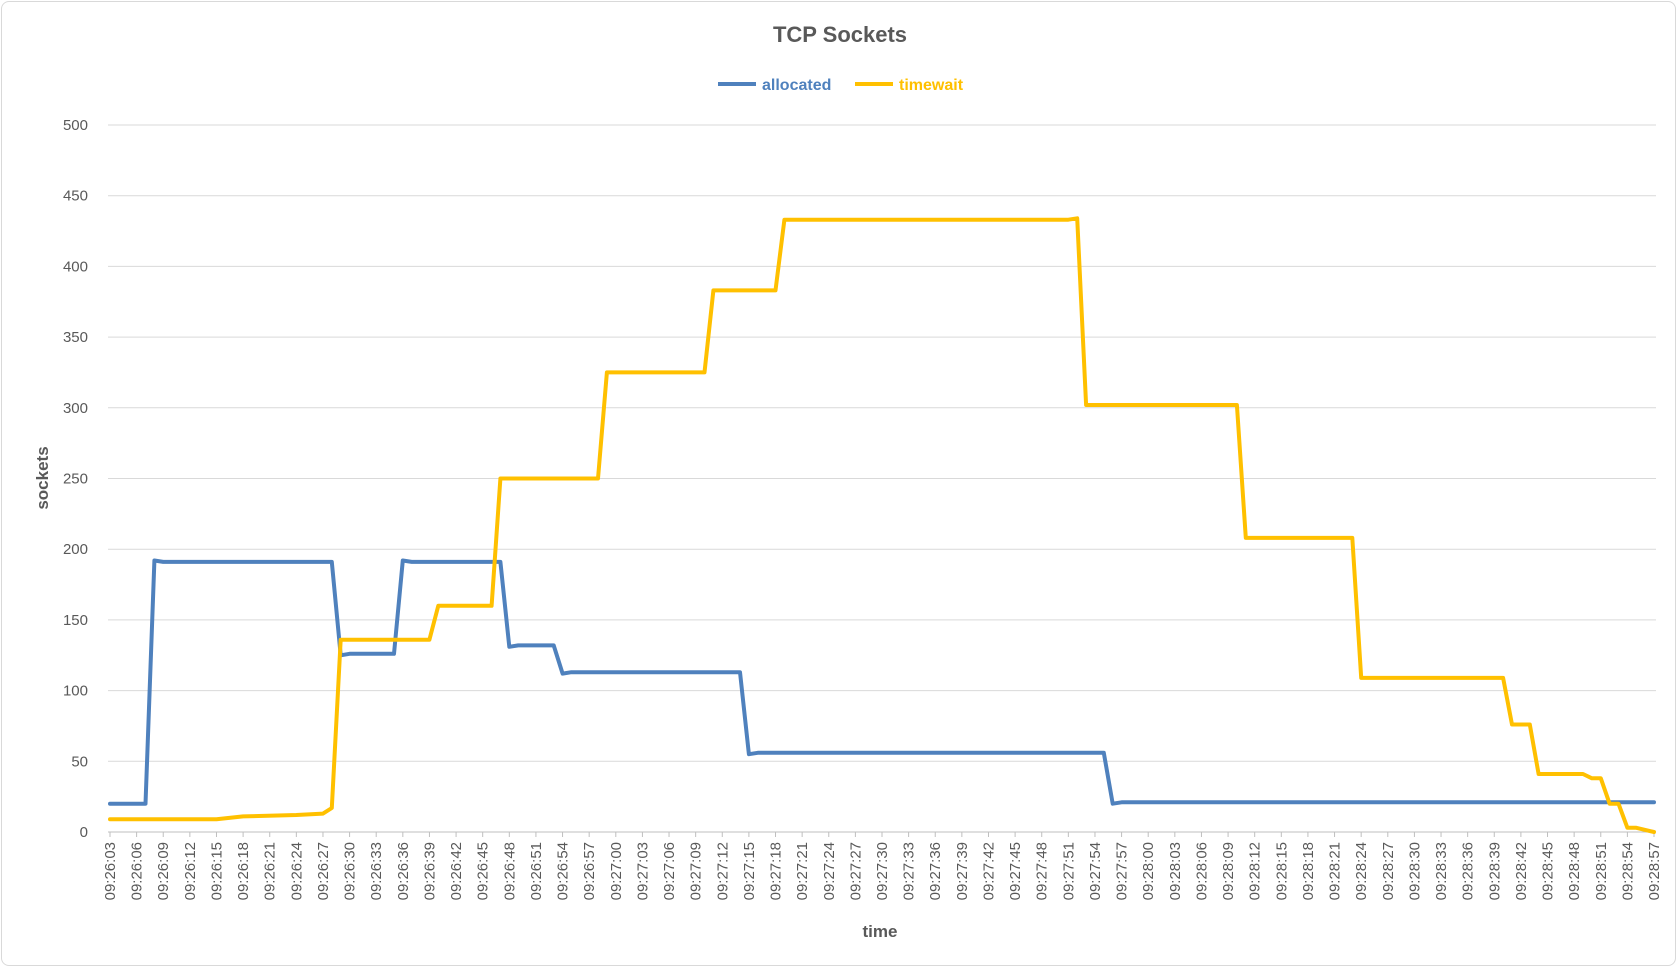 The width and height of the screenshot is (1680, 970). I want to click on x-tick-label: 09:26:03, so click(110, 871).